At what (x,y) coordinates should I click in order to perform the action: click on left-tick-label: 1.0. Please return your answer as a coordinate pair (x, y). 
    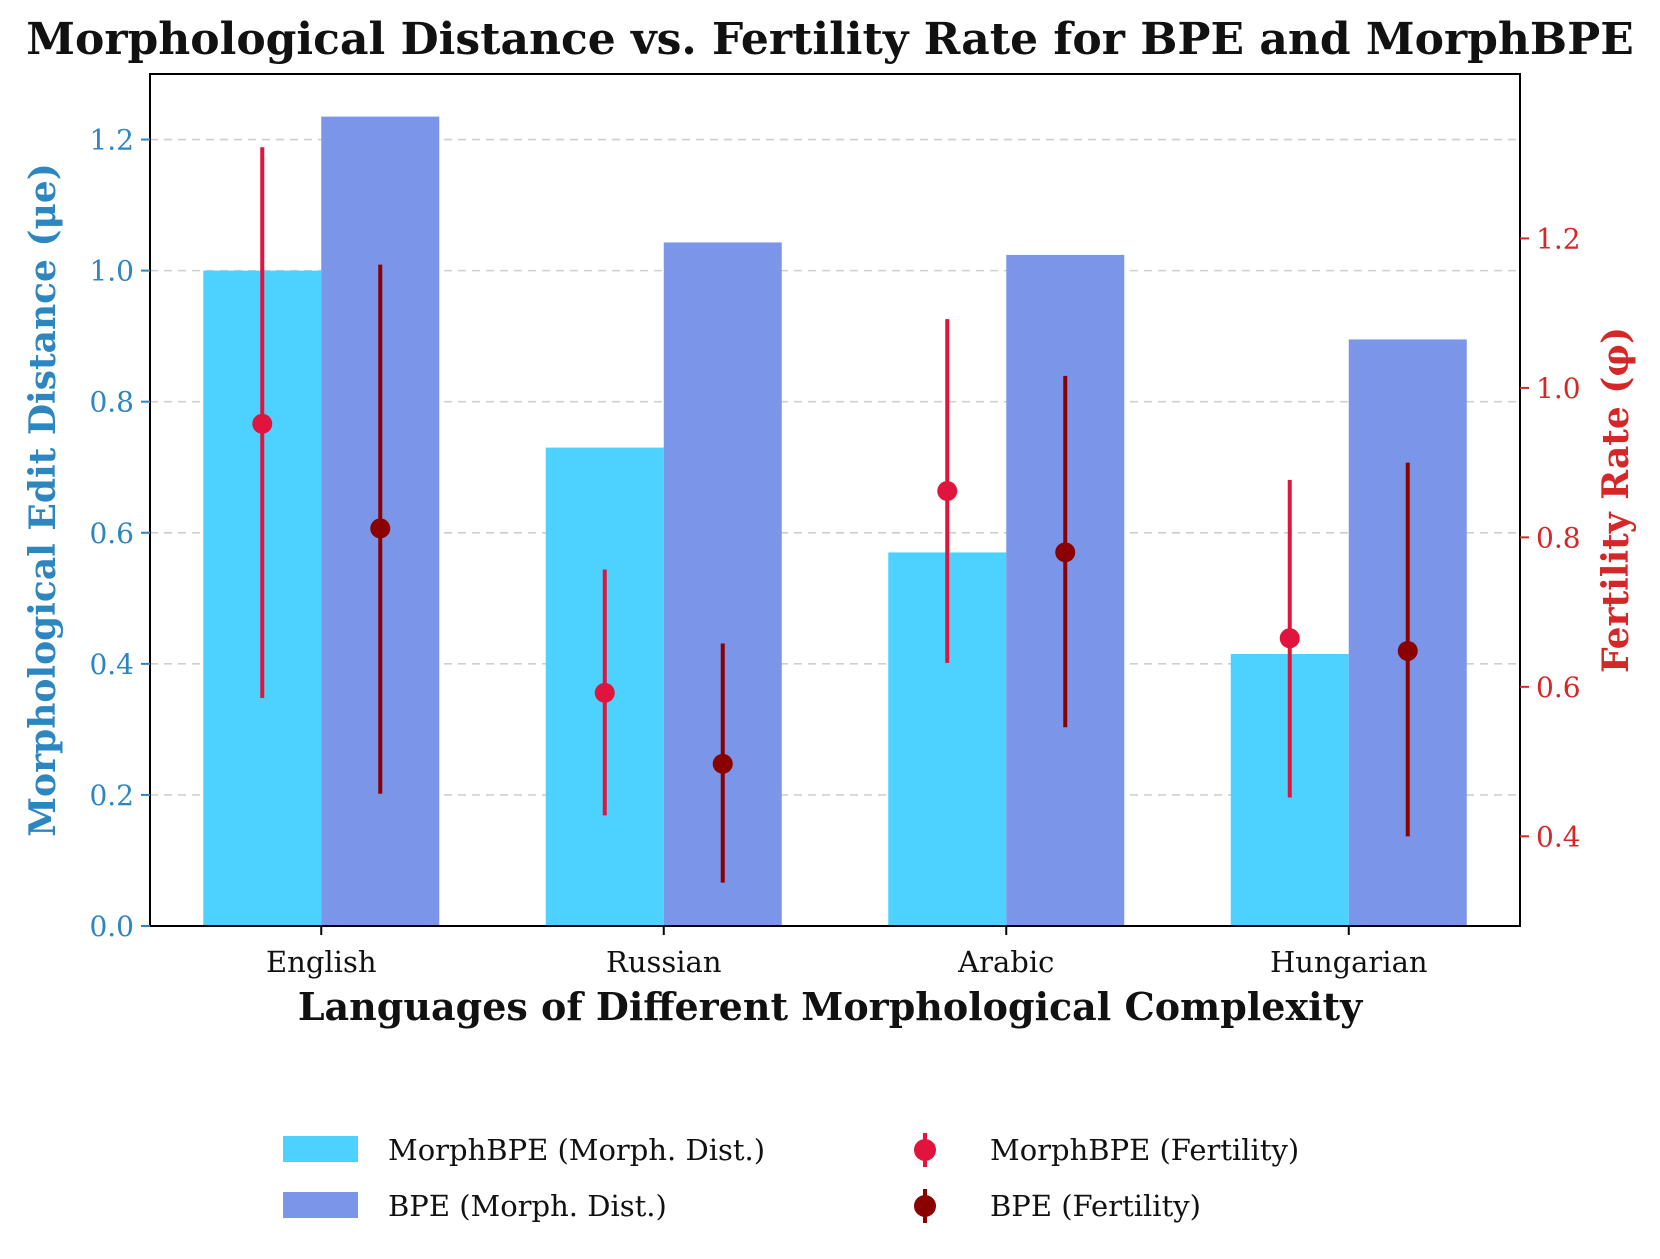
    Looking at the image, I should click on (111, 271).